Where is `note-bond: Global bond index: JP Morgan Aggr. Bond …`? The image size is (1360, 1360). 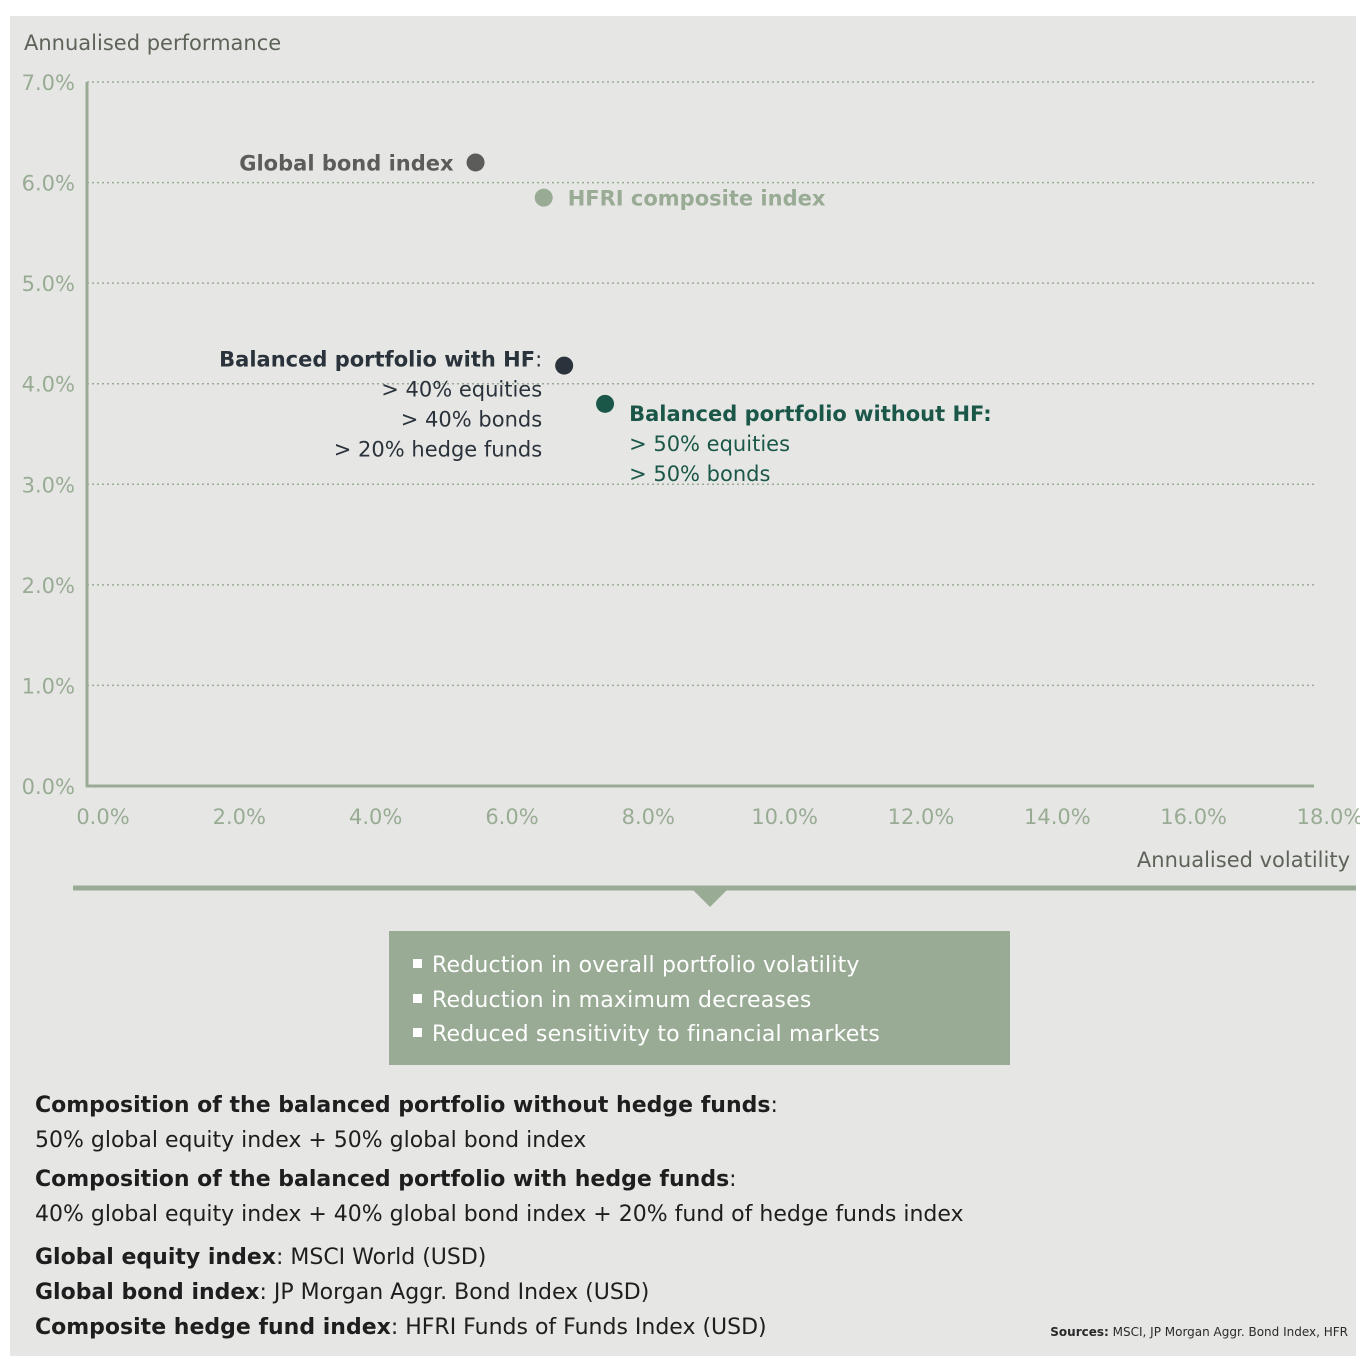
note-bond: Global bond index: JP Morgan Aggr. Bond … is located at coordinates (342, 1292).